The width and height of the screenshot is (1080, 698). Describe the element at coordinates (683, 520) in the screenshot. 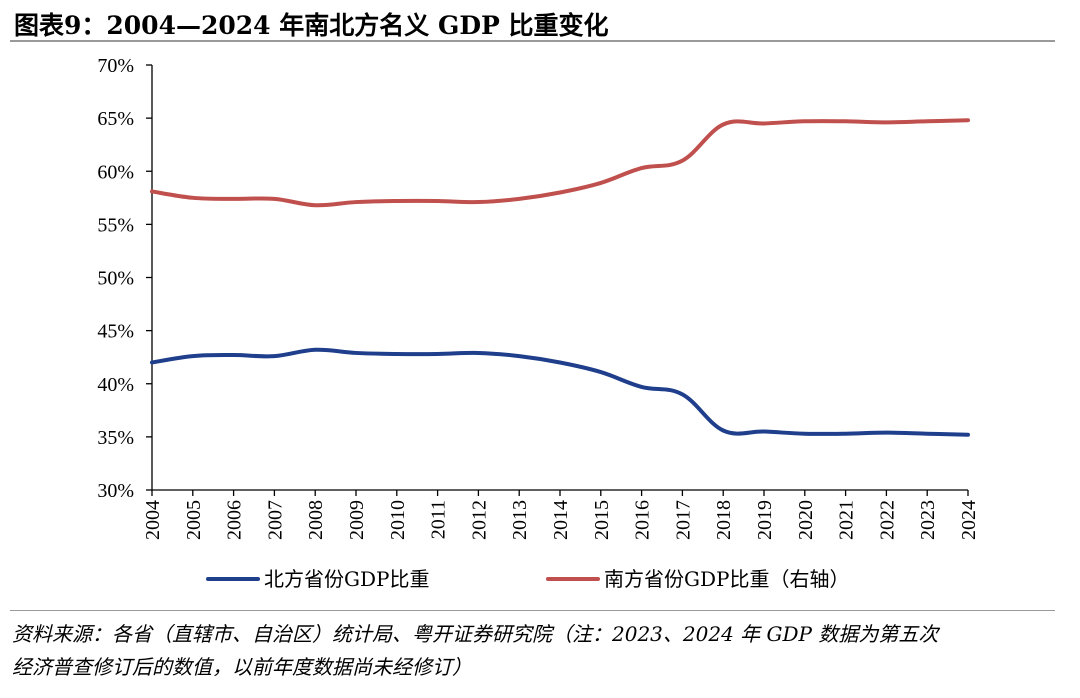

I see `x-tick-label: 2017` at that location.